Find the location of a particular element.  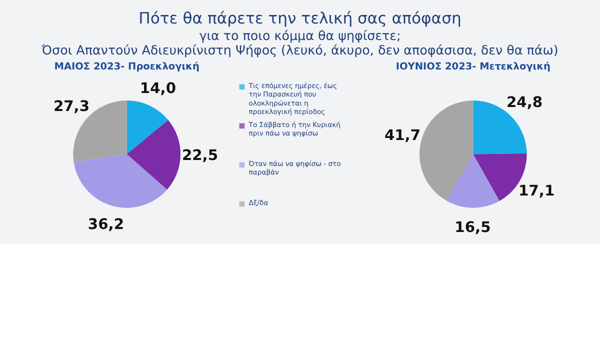

text: Όσοι Απαντούν Αδιευκρίνιστη Ψήφος (λευκό, άκυρο, δεν αποφάσισα, δεν θα πάω) is located at coordinates (299, 50).